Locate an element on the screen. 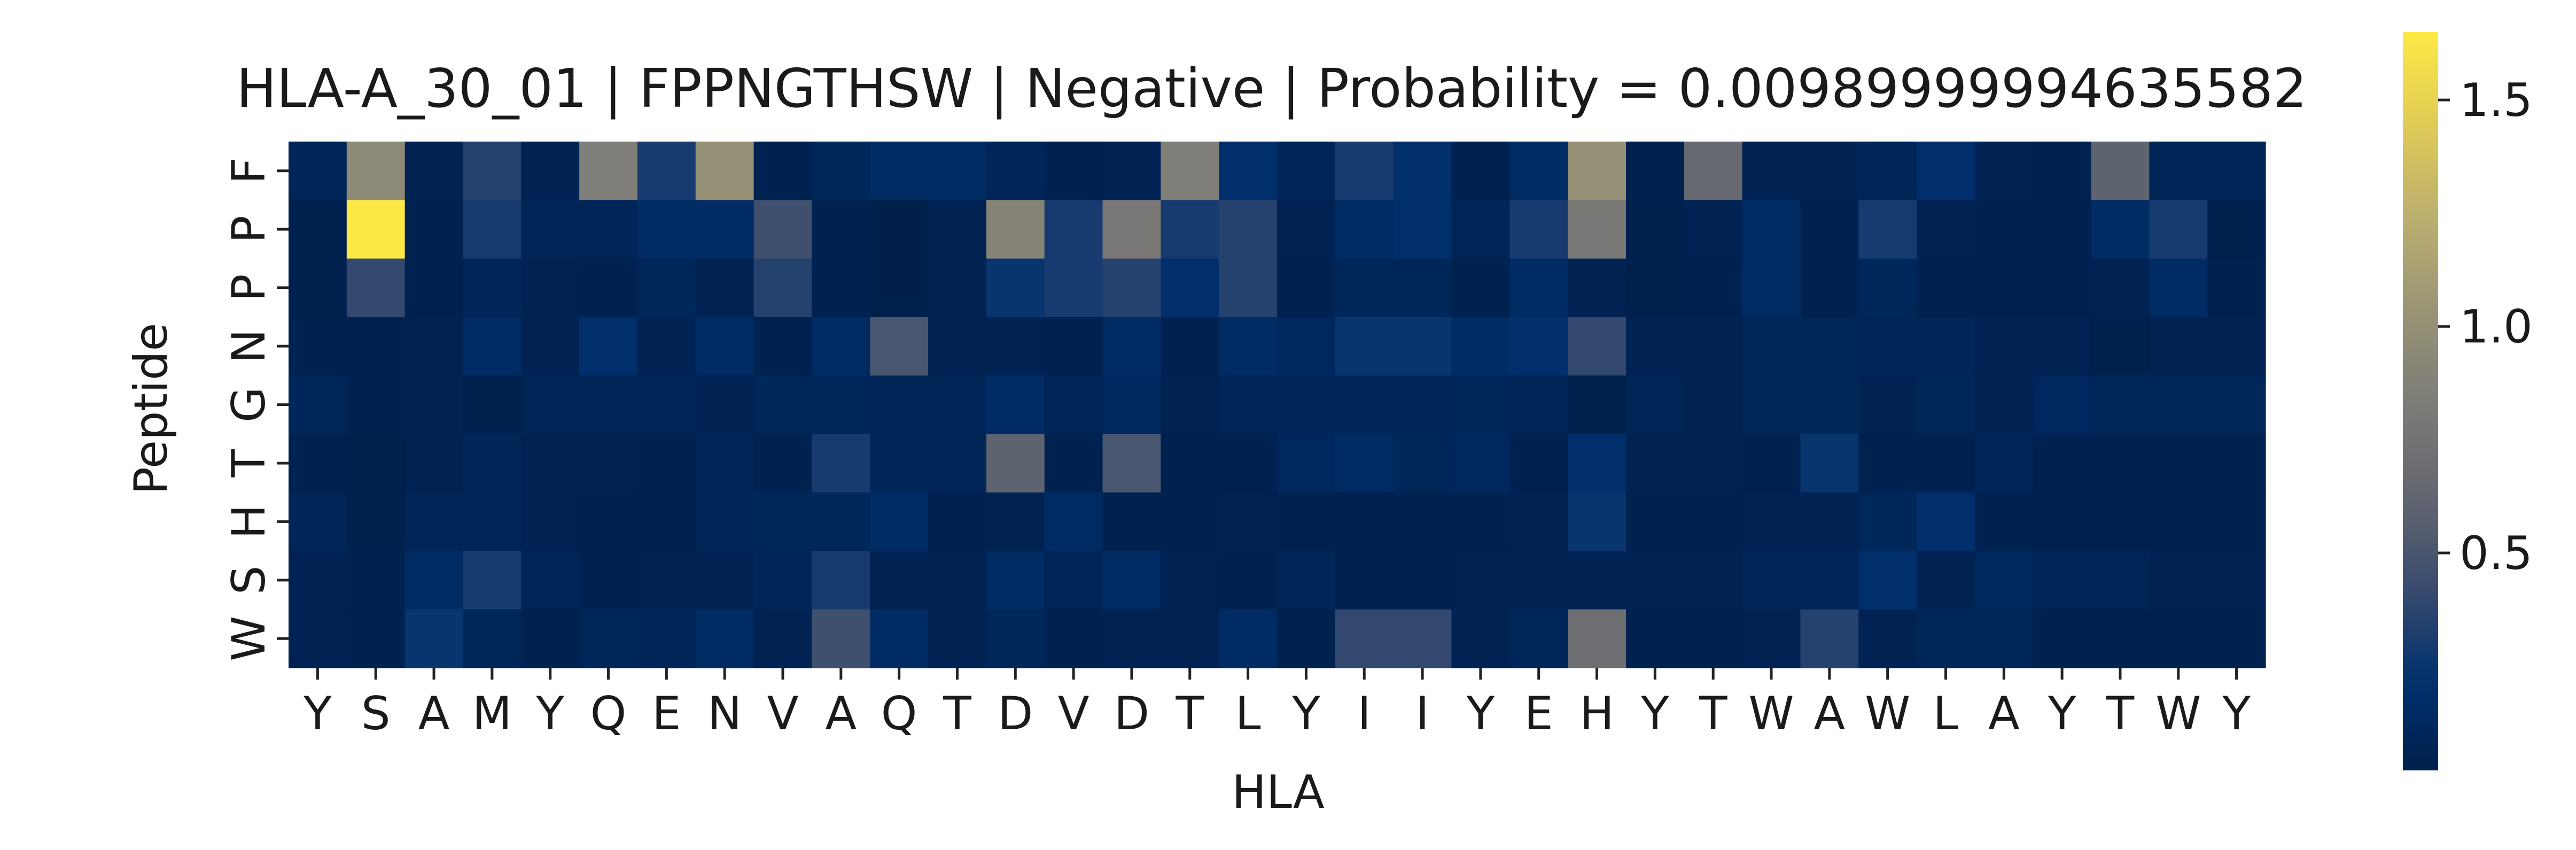  x-tick-label: V is located at coordinates (1073, 713).